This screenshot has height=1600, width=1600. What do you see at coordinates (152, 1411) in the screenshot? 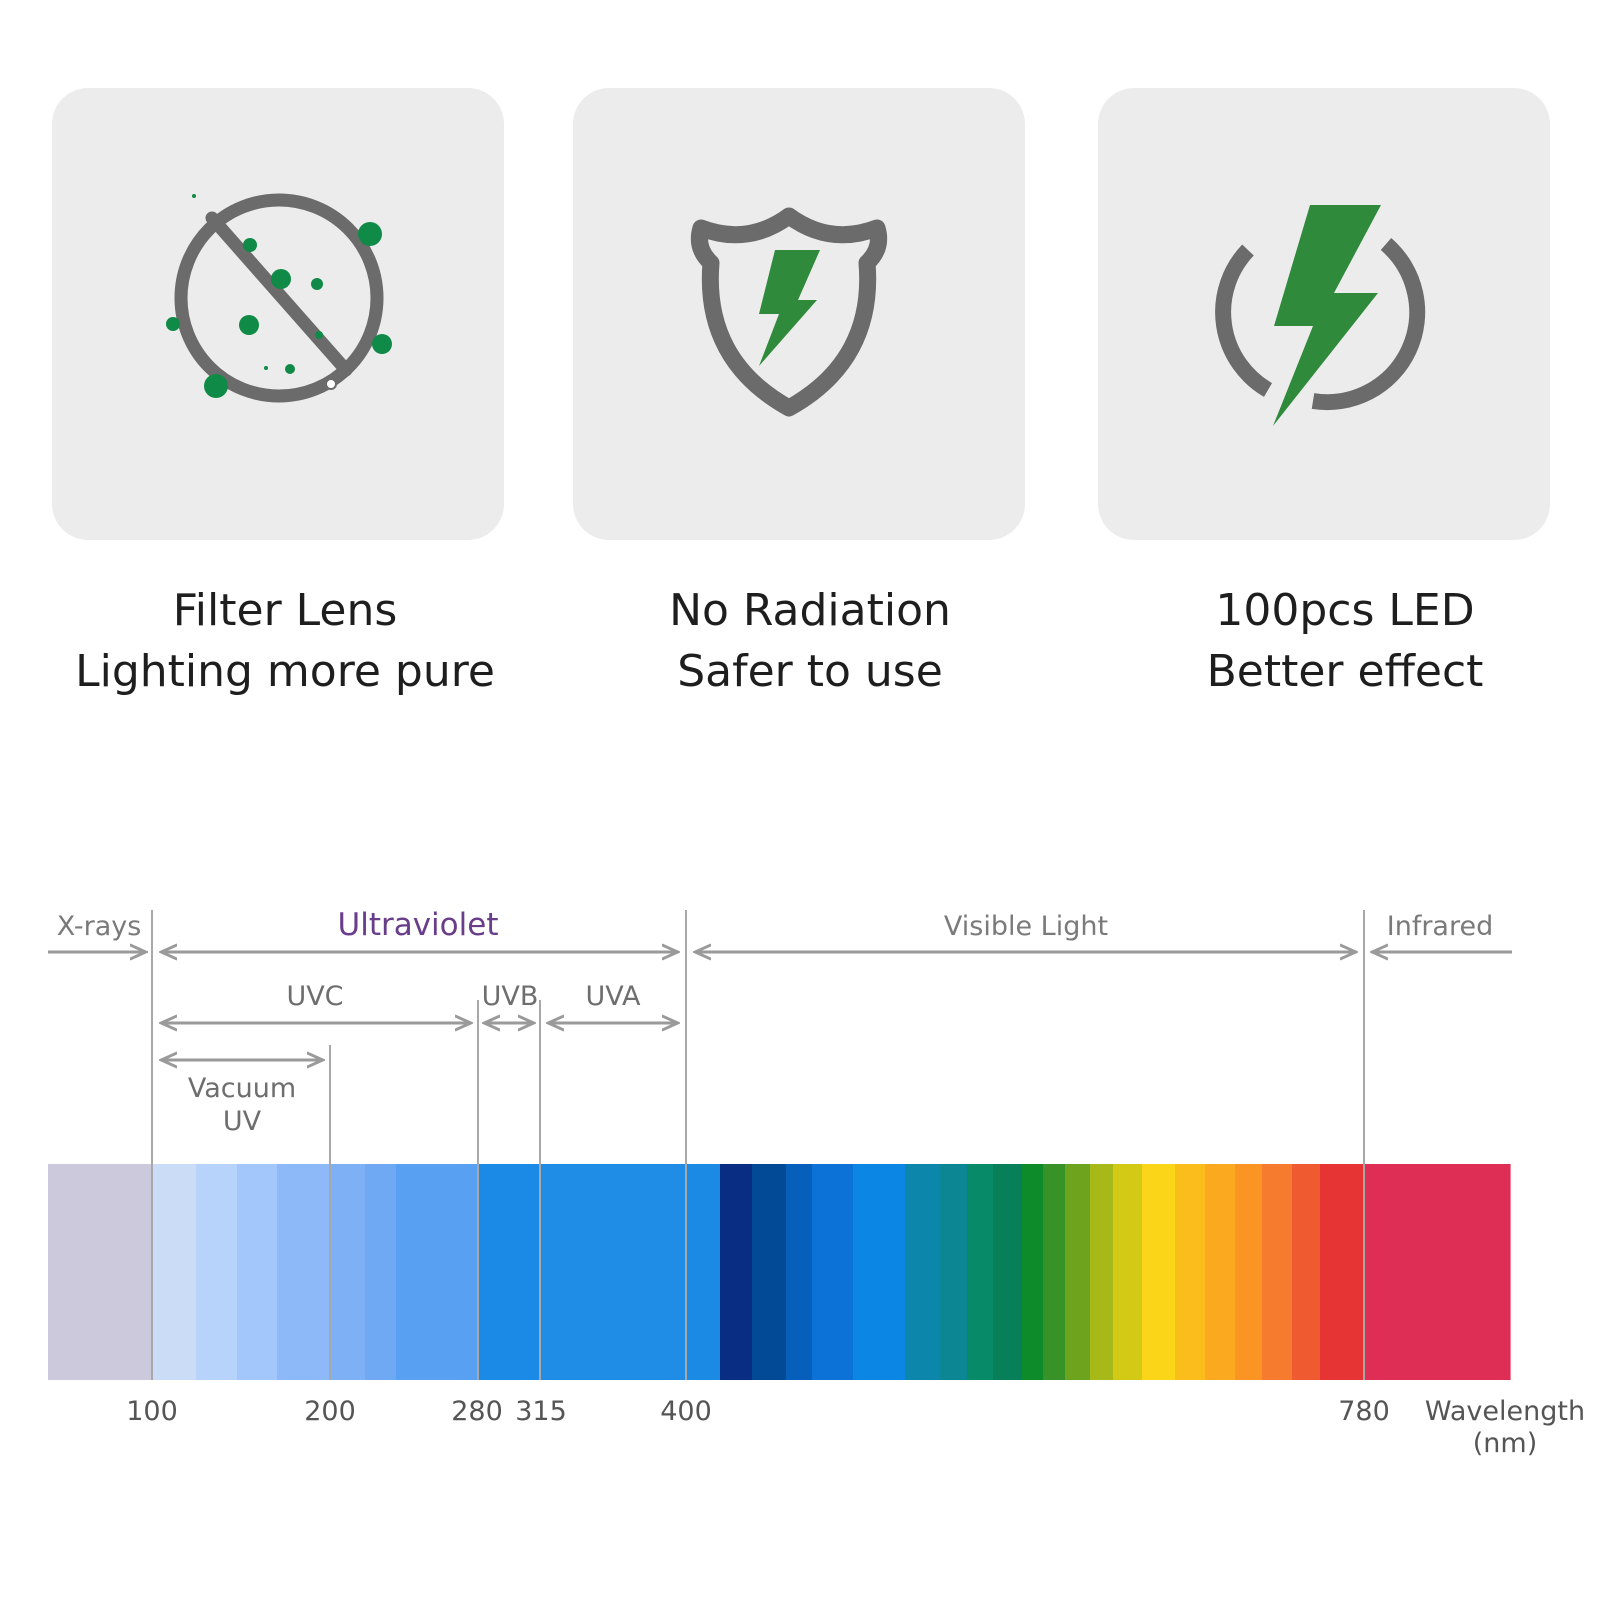
I see `tick-label-100: 100` at bounding box center [152, 1411].